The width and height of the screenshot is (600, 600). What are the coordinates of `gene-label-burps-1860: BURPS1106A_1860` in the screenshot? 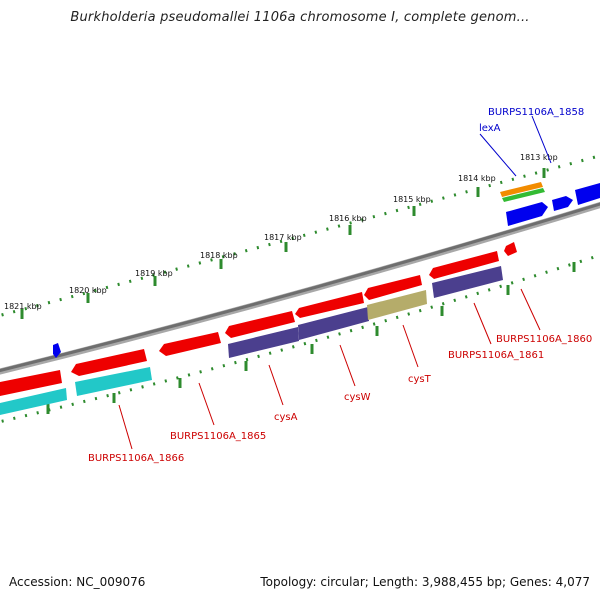 It's located at (544, 339).